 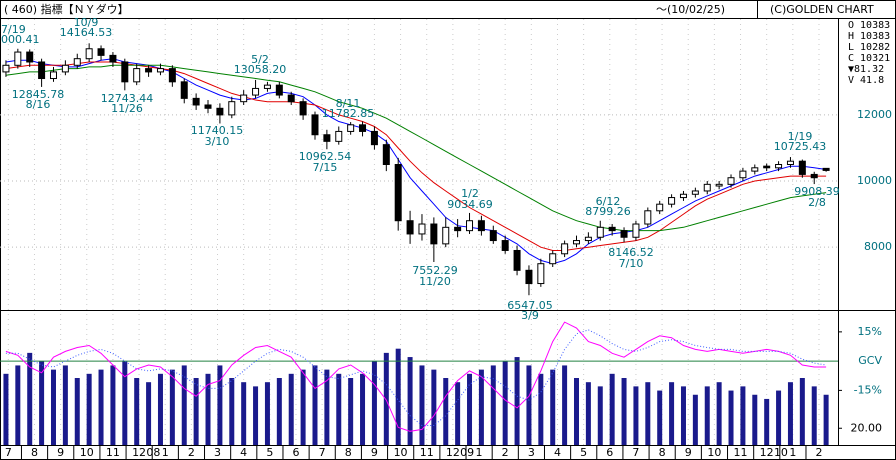 What do you see at coordinates (505, 452) in the screenshot?
I see `x-tick-label: 2` at bounding box center [505, 452].